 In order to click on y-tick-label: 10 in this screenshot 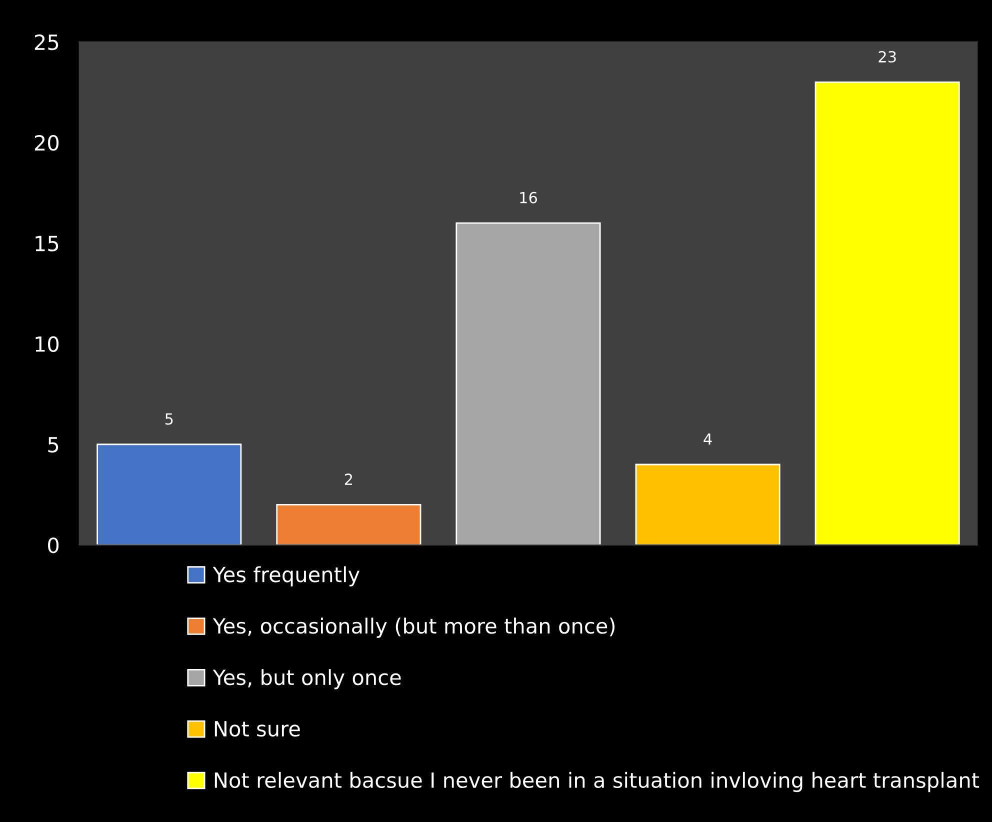, I will do `click(47, 344)`.